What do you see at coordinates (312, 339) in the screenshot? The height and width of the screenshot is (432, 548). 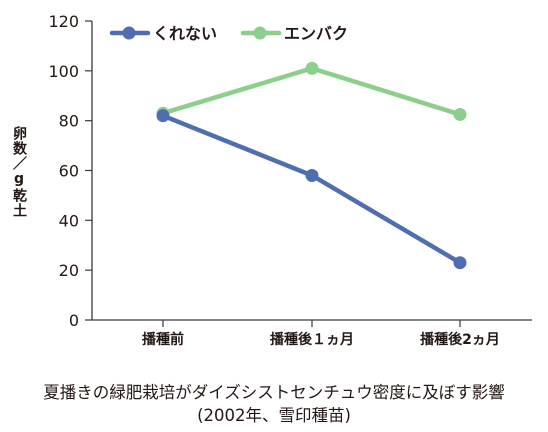 I see `x-tick-label: 播種後１ヵ月` at bounding box center [312, 339].